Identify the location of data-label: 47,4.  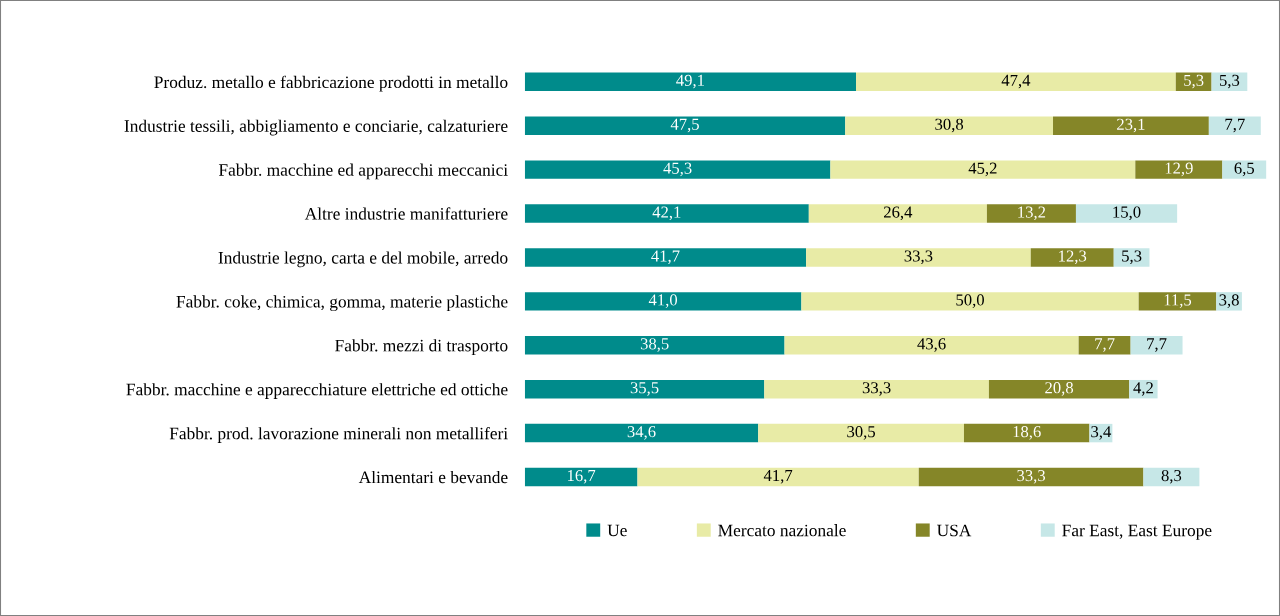
(1016, 81).